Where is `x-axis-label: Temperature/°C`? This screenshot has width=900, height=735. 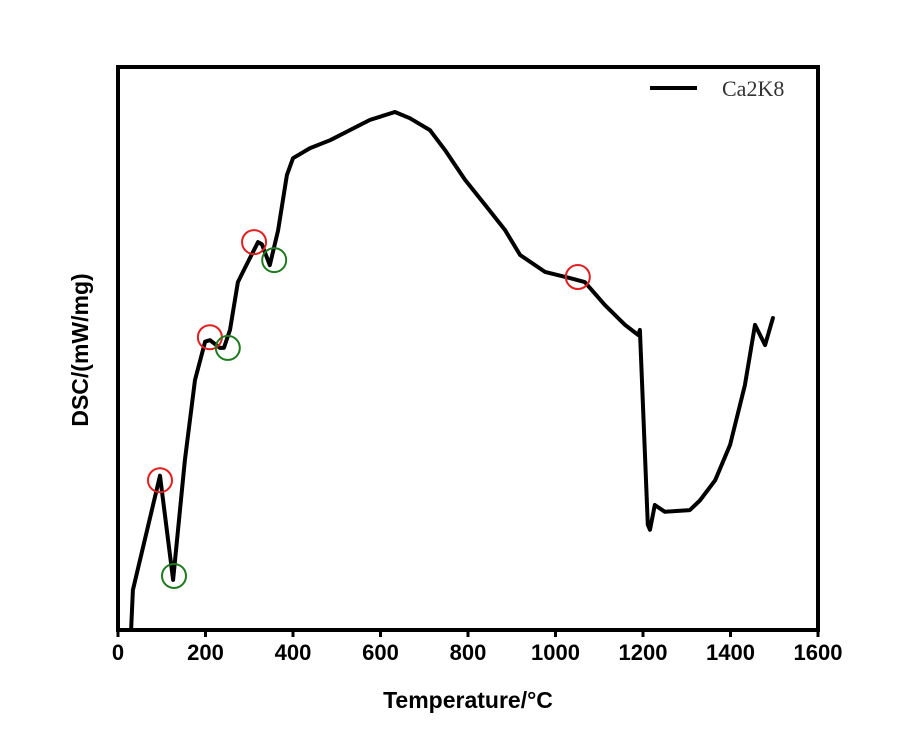
x-axis-label: Temperature/°C is located at coordinates (468, 700).